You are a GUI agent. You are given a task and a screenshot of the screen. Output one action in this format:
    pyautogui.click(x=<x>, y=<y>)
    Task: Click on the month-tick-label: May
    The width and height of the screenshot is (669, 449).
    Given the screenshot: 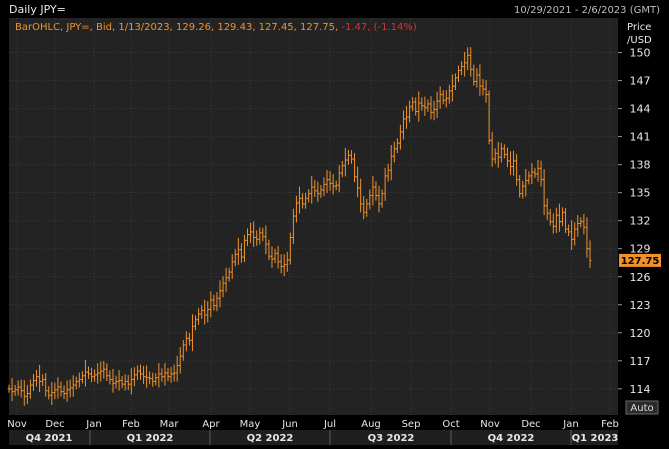 What is the action you would take?
    pyautogui.click(x=250, y=424)
    